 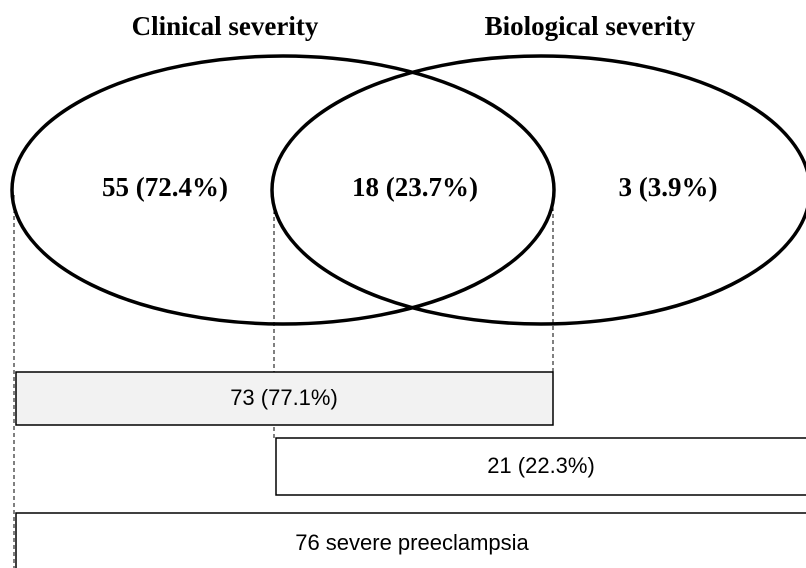 I want to click on region-label: 18 (23.7%), so click(x=415, y=187).